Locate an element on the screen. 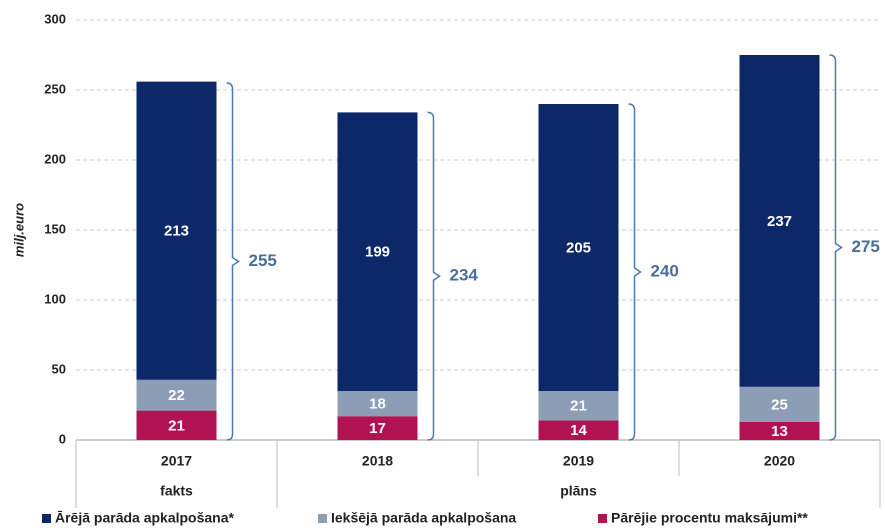 This screenshot has width=885, height=530. x-tick-label: 2020 is located at coordinates (779, 461).